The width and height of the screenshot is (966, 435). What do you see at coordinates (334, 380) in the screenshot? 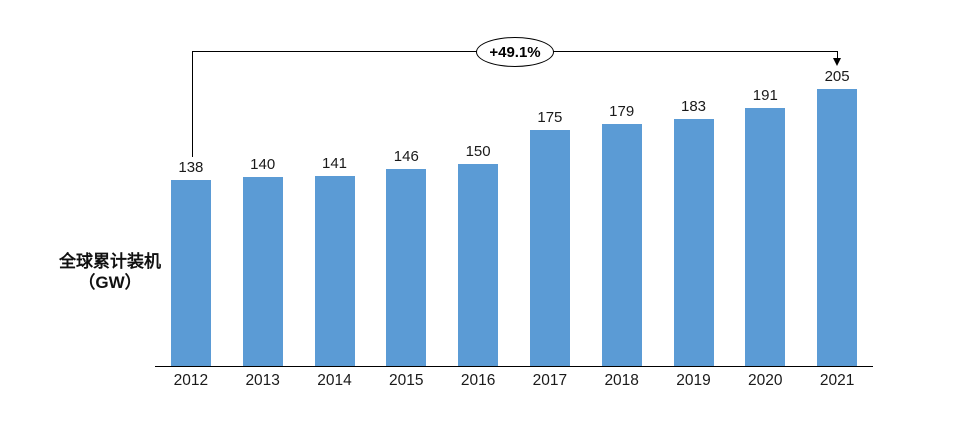
I see `category-label-2014: 2014` at bounding box center [334, 380].